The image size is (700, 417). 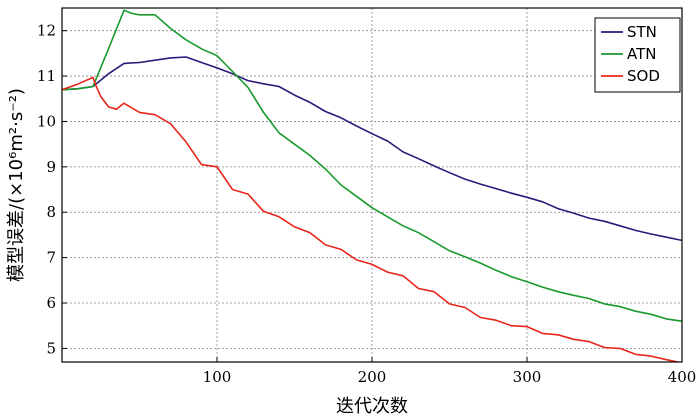 I want to click on x-tick-label: 400, so click(x=682, y=377).